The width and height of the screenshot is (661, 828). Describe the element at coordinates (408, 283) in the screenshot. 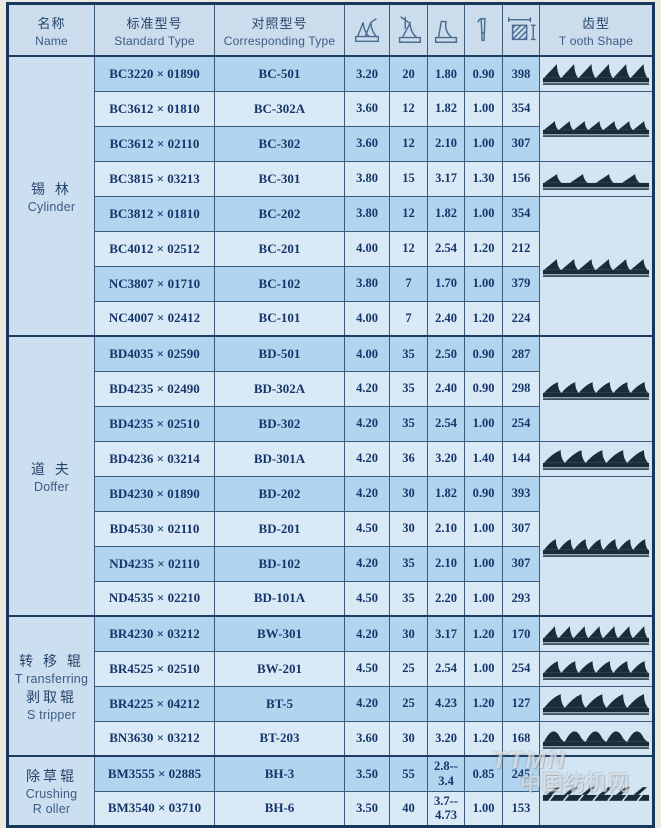

I see `value-cell-front-angle: 7` at that location.